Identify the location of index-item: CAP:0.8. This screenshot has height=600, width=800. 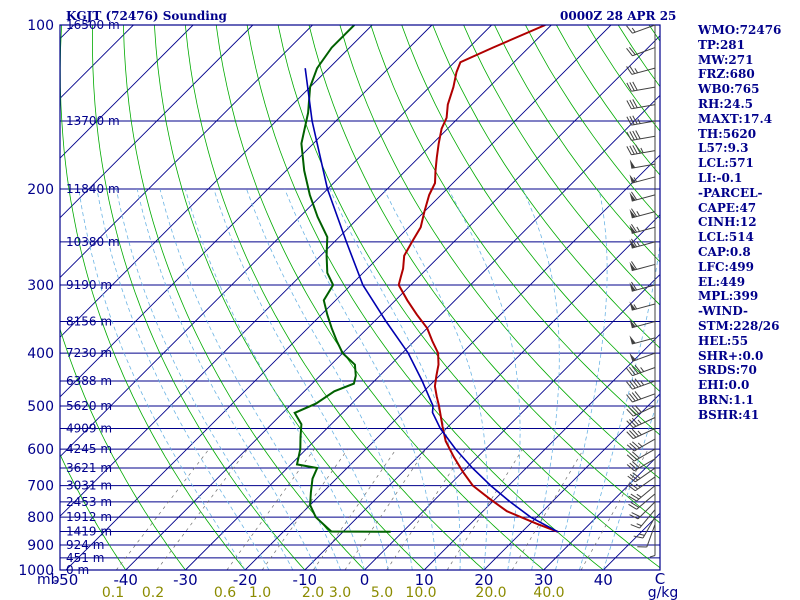
(724, 251).